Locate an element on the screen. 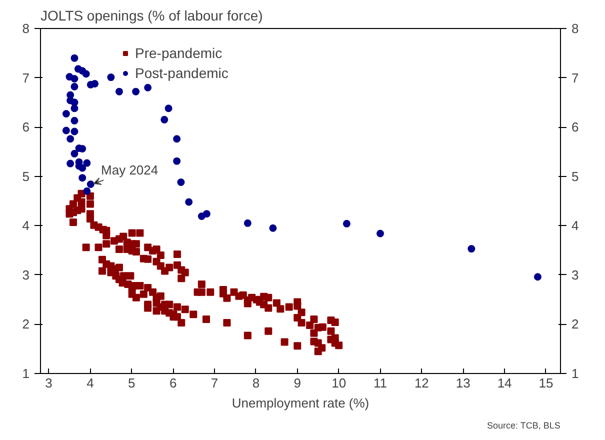  x-tick-label: 7 is located at coordinates (214, 383).